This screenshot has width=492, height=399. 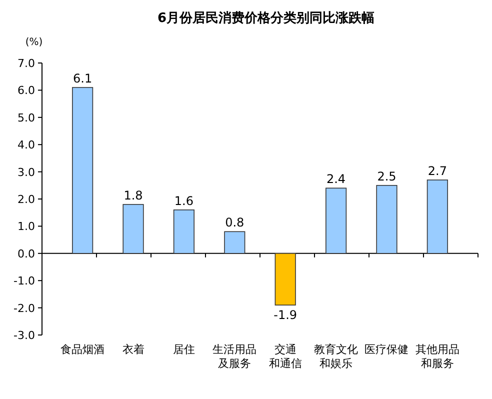 What do you see at coordinates (24, 281) in the screenshot?
I see `y-tick-label: -1.0` at bounding box center [24, 281].